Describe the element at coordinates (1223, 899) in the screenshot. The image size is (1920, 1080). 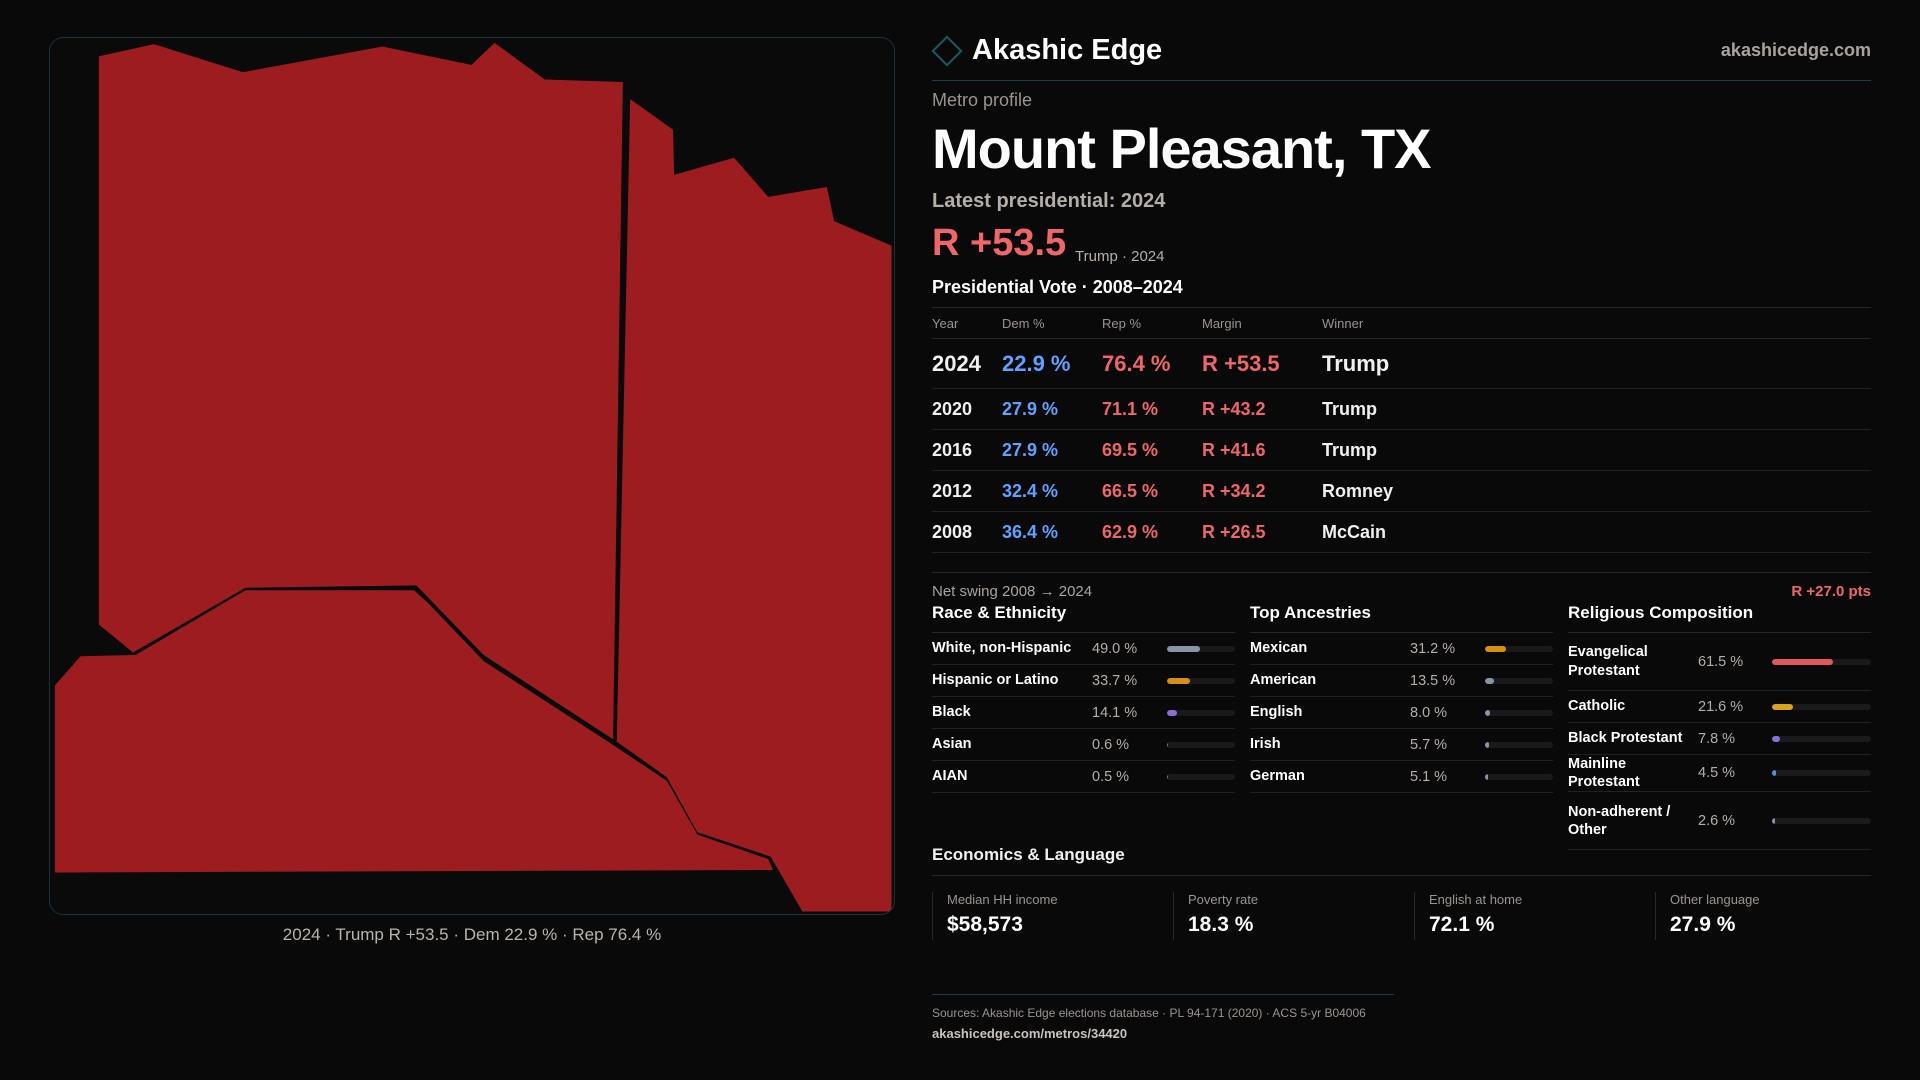
I see `card-label: Poverty rate` at that location.